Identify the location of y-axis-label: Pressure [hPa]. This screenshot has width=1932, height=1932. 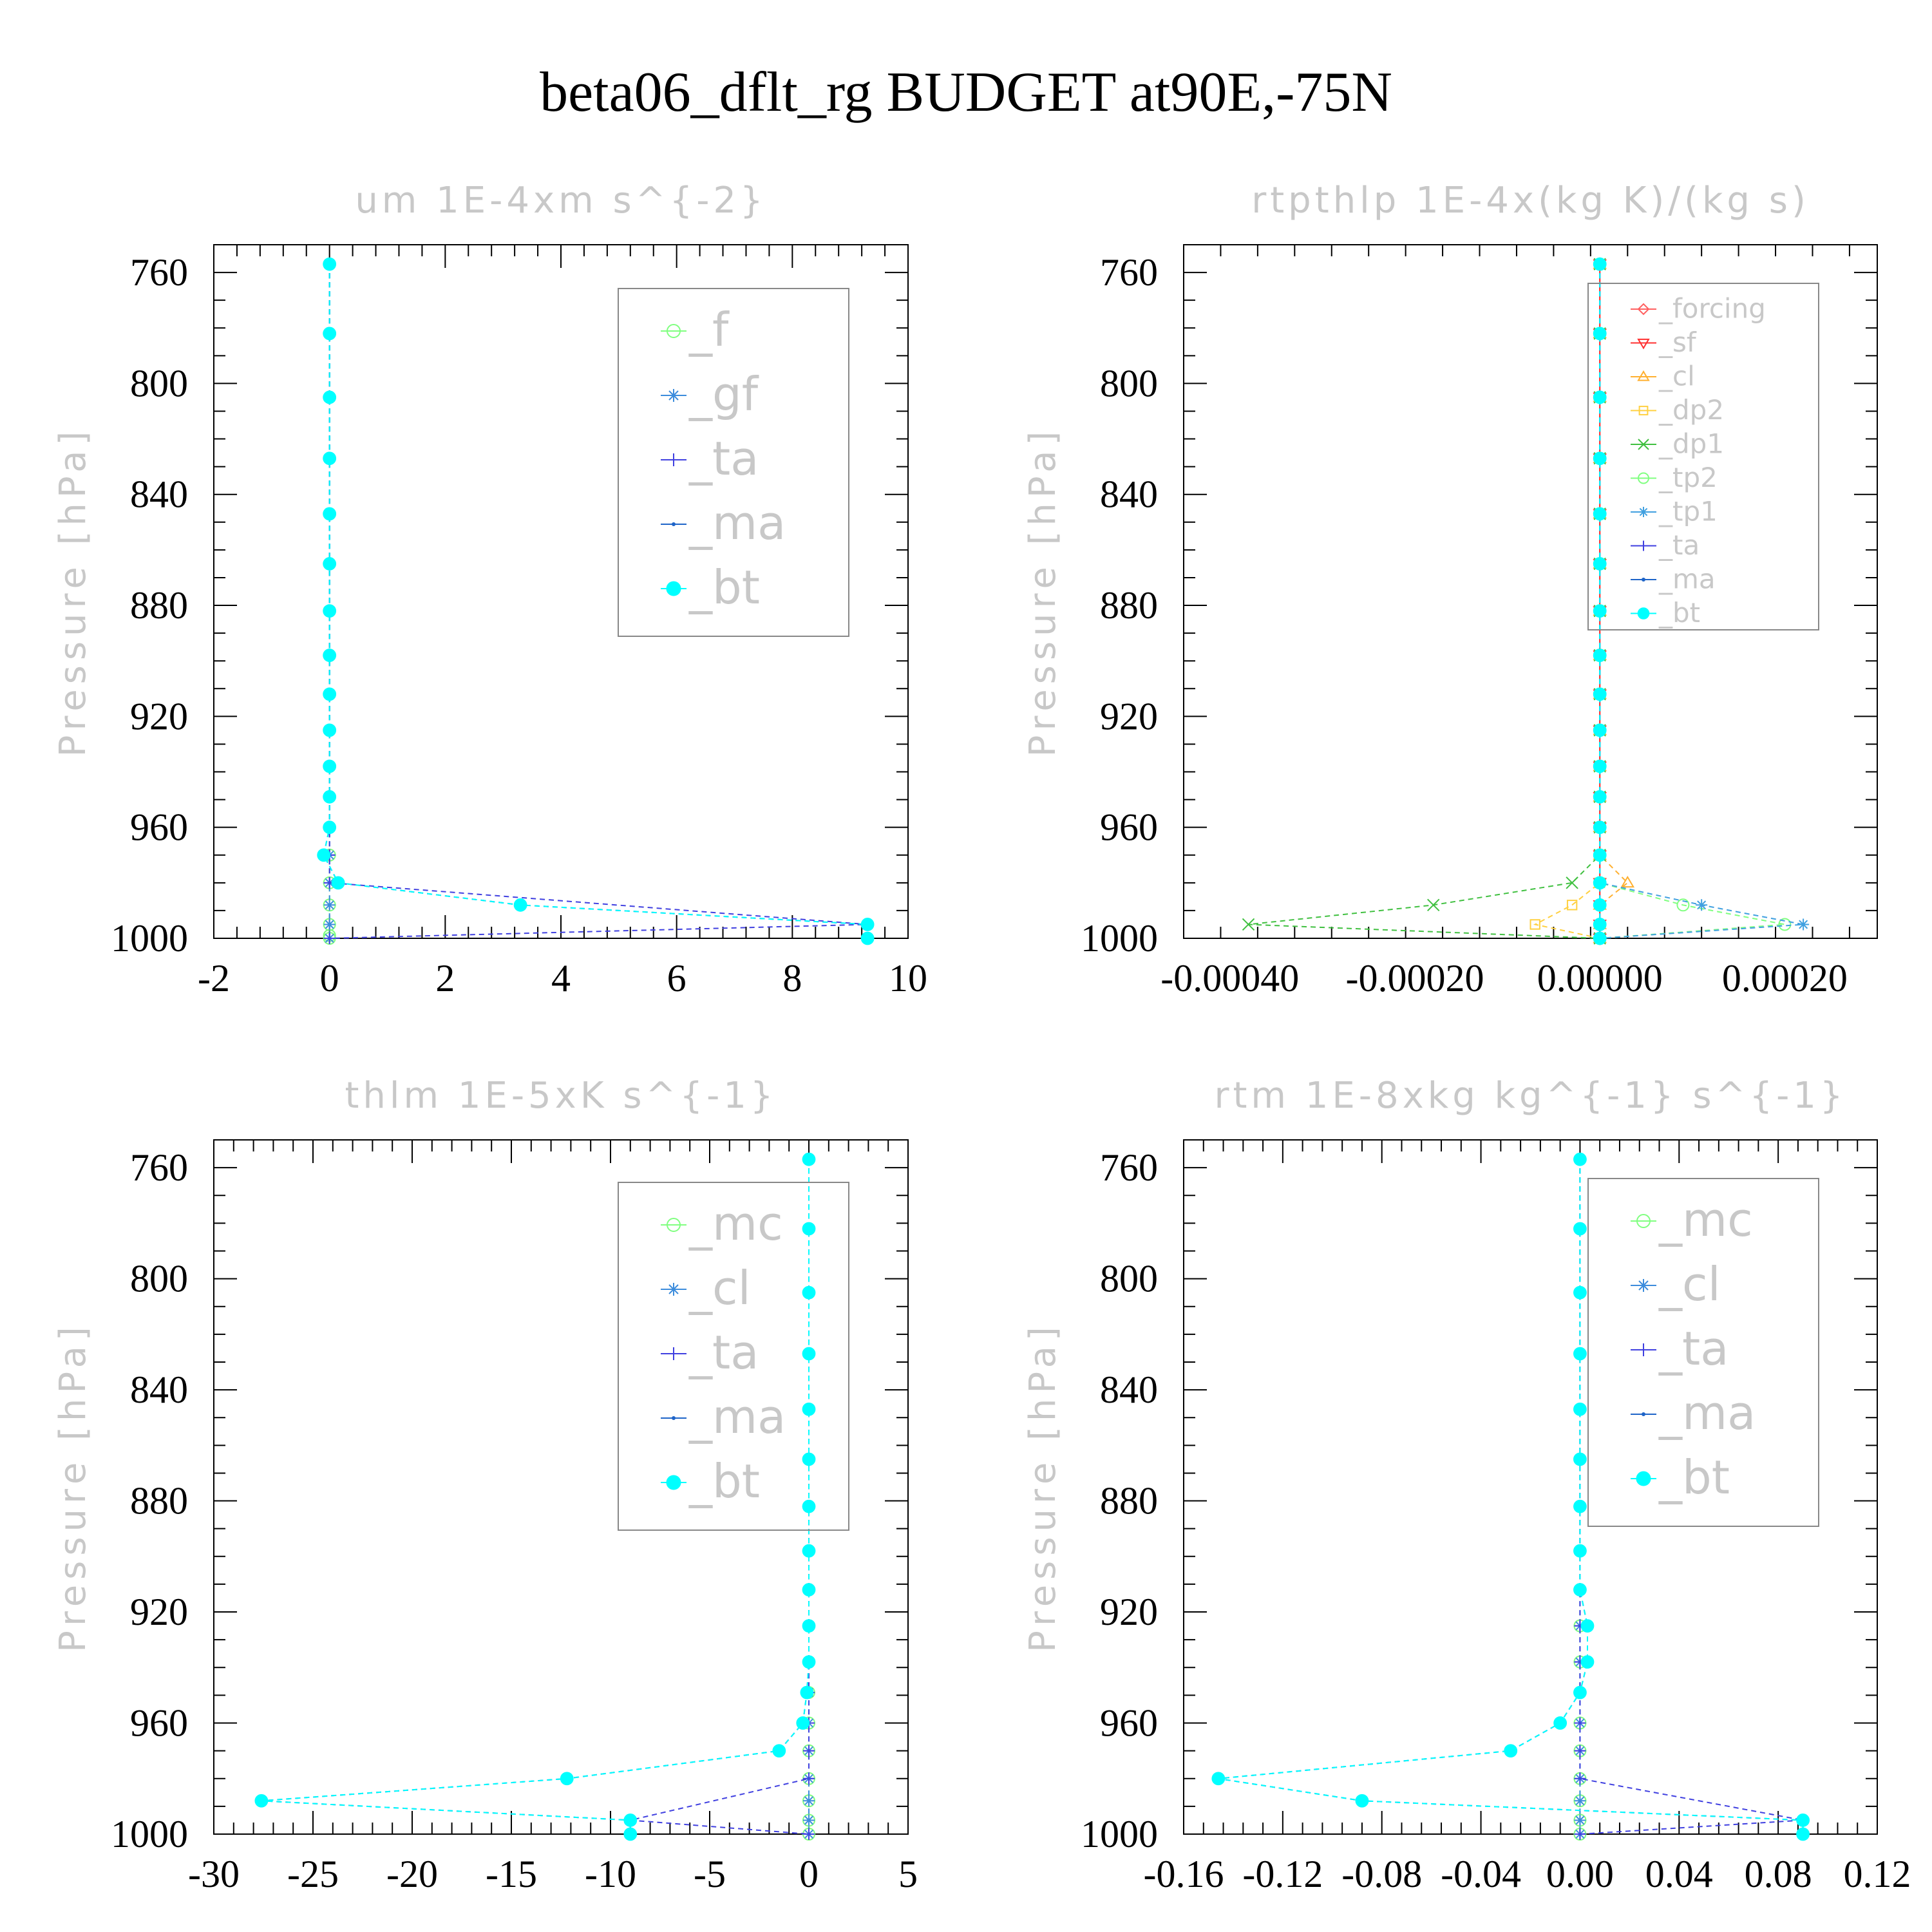
(1043, 591).